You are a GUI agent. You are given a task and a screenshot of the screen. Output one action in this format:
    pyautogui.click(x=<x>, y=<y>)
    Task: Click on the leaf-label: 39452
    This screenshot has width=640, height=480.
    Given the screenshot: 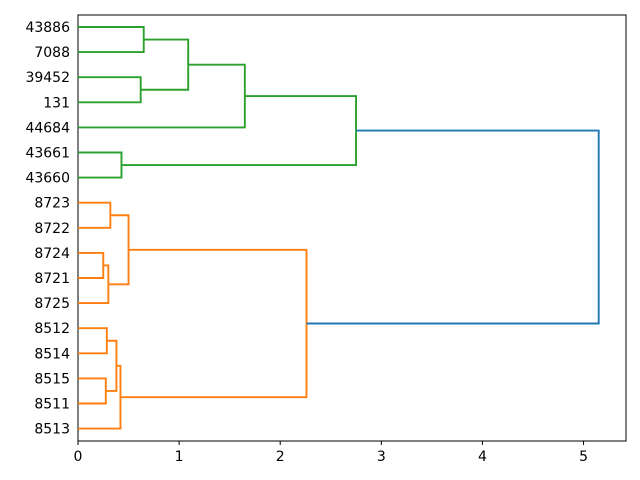 What is the action you would take?
    pyautogui.click(x=47, y=78)
    